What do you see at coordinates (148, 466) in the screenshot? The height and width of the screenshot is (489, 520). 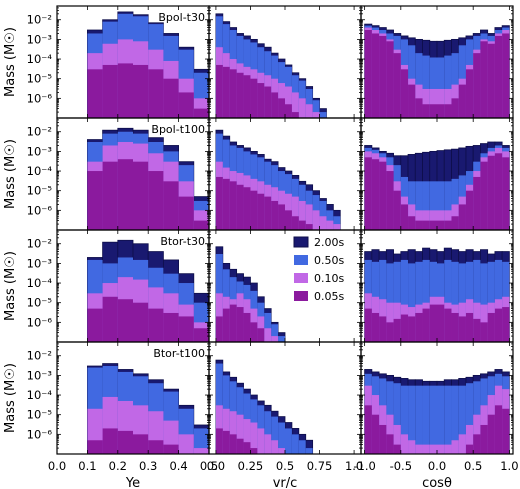 I see `x-tick-label: 0.3` at bounding box center [148, 466].